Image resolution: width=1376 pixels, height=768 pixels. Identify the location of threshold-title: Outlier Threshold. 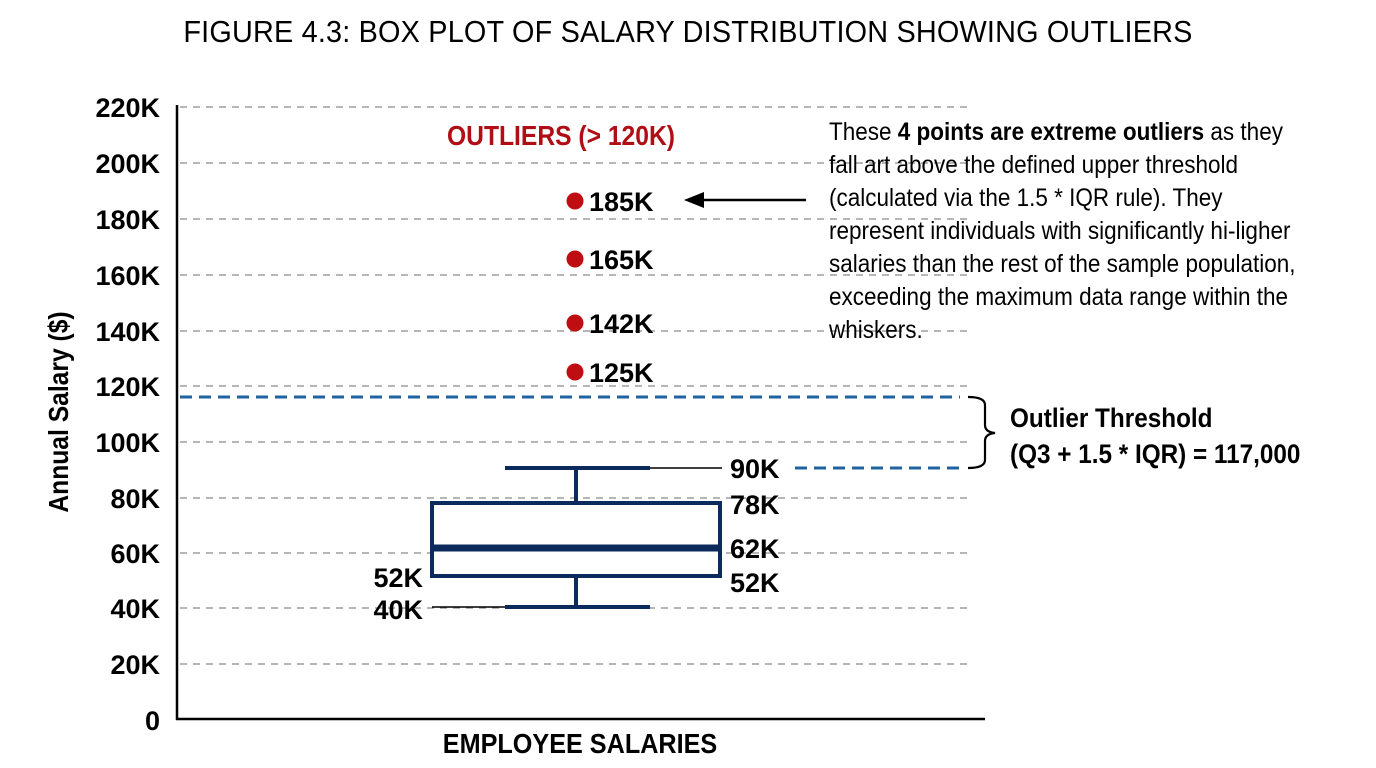
(1111, 418).